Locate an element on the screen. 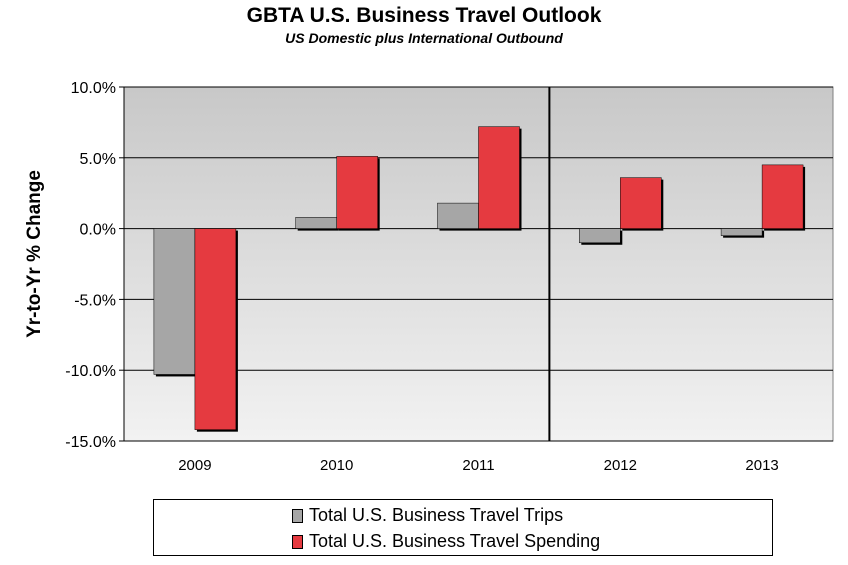 This screenshot has width=848, height=565. x-tick-label: 2013 is located at coordinates (761, 465).